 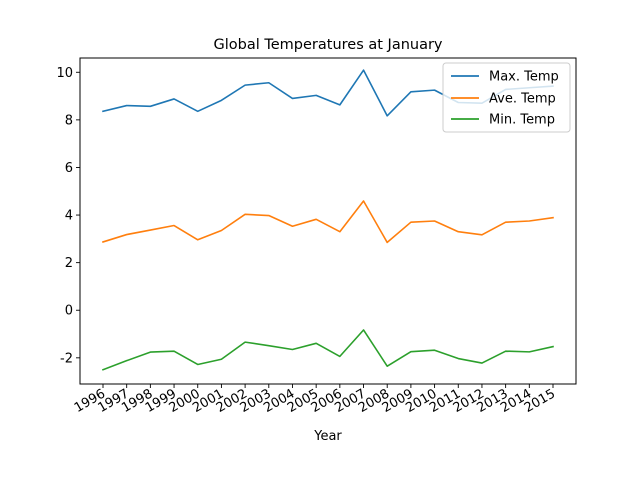 What do you see at coordinates (522, 120) in the screenshot?
I see `legend-label-min: Min. Temp` at bounding box center [522, 120].